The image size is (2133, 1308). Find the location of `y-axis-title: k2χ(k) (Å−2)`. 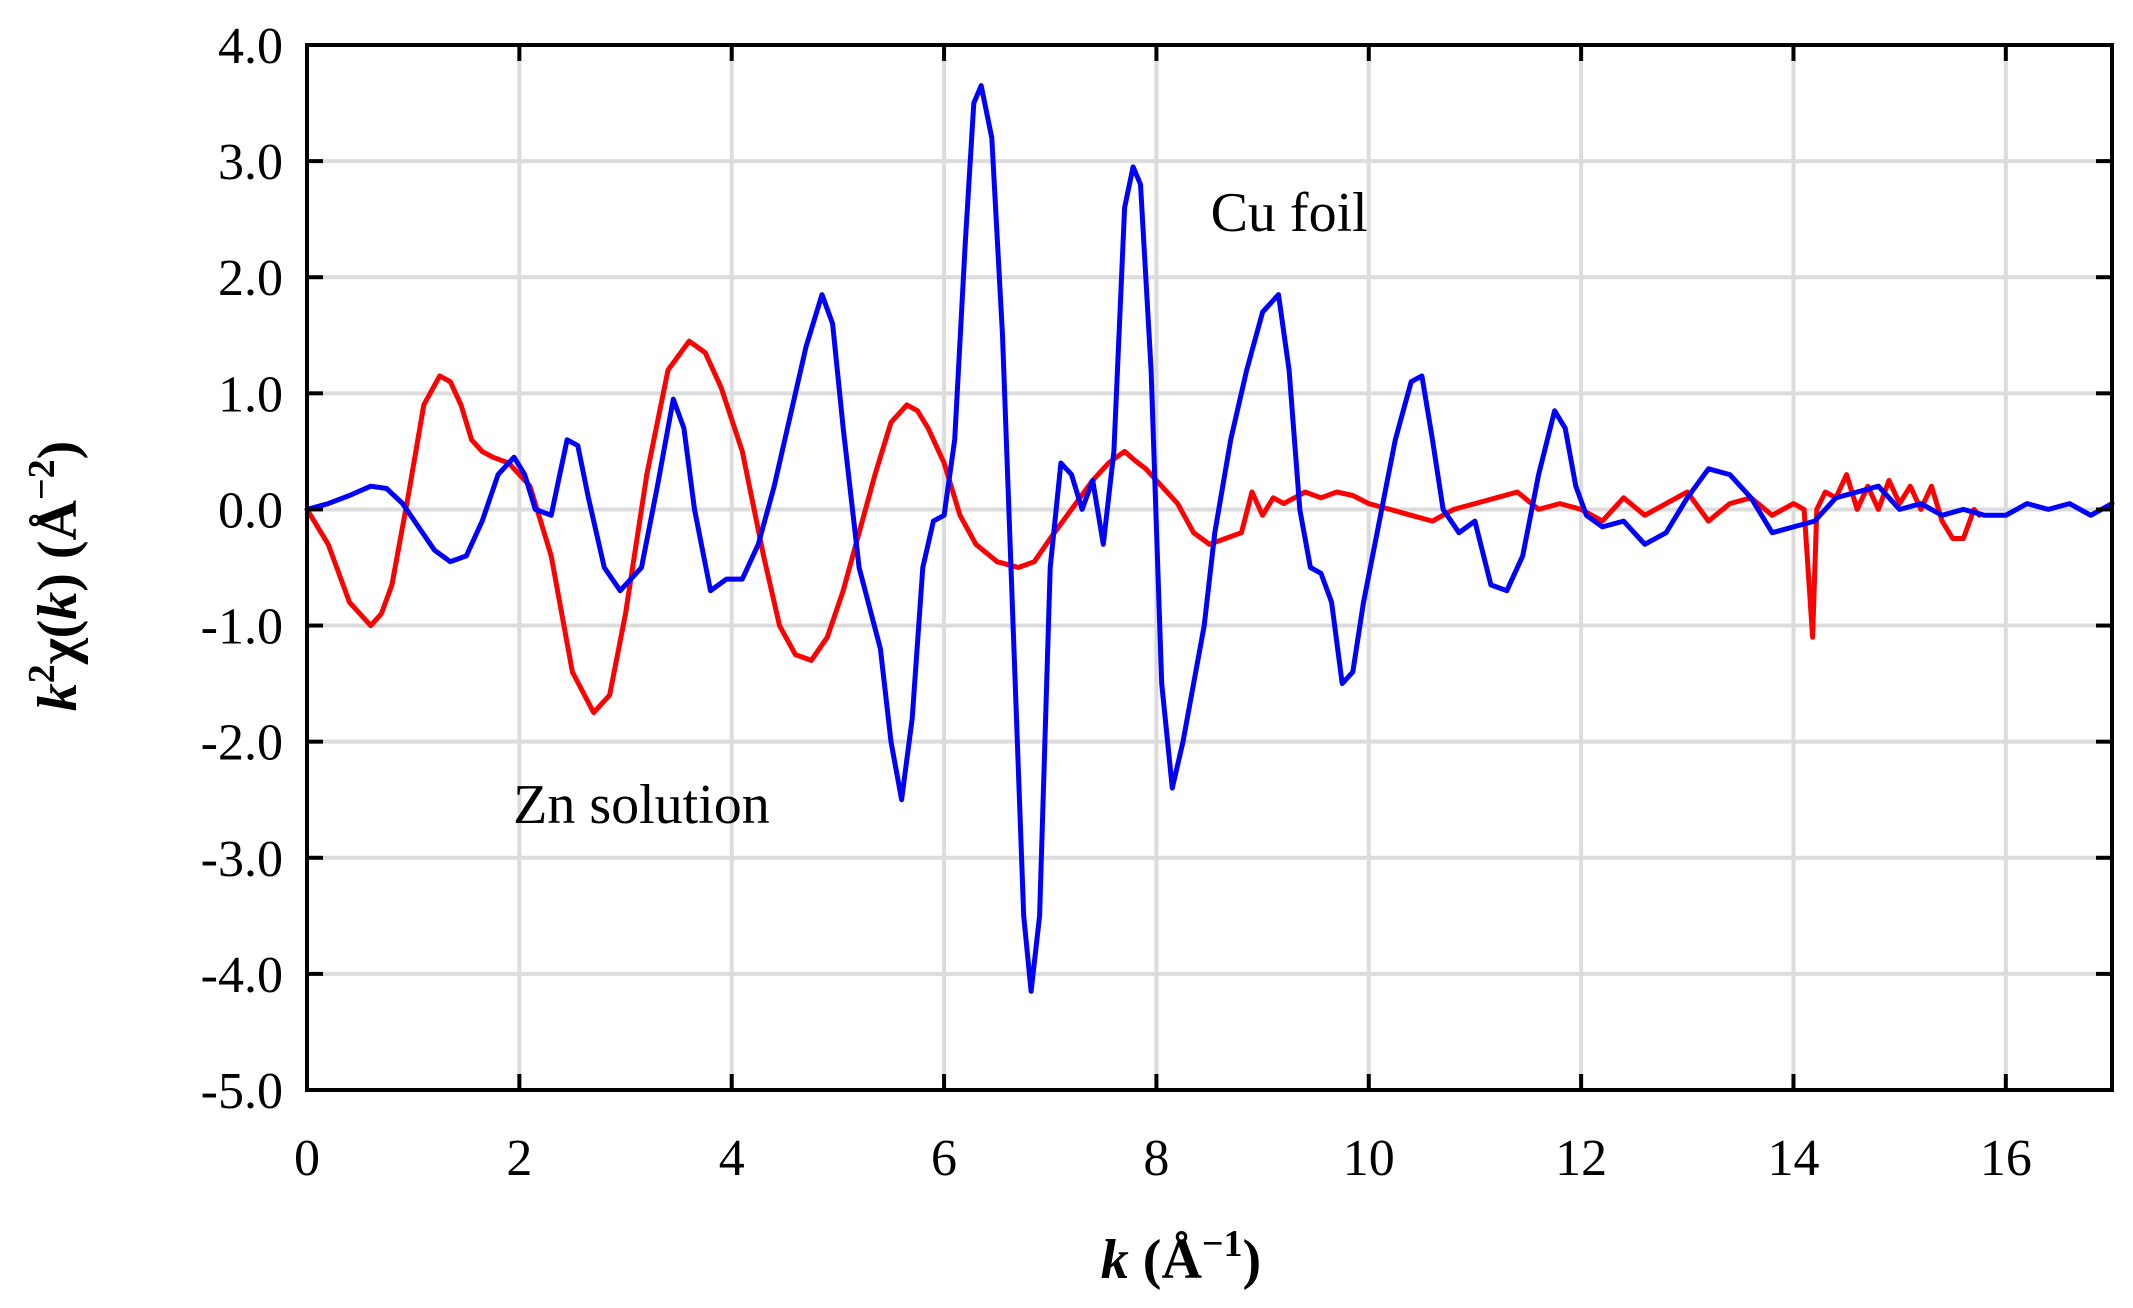

y-axis-title: k2χ(k) (Å−2) is located at coordinates (55, 576).